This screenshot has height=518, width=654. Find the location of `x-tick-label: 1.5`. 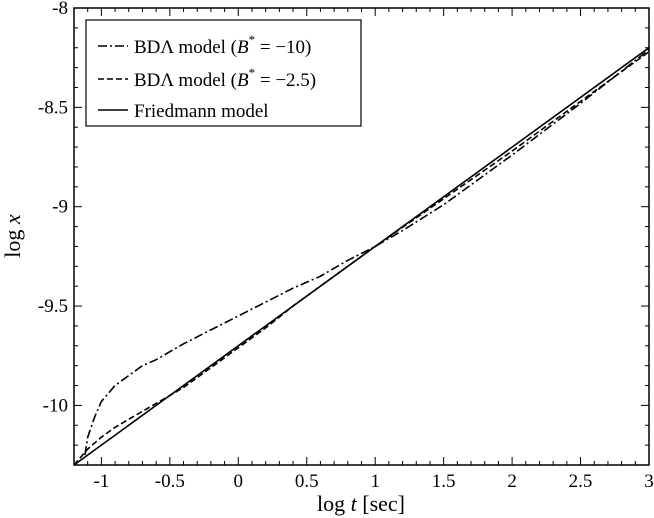

x-tick-label: 1.5 is located at coordinates (444, 481).